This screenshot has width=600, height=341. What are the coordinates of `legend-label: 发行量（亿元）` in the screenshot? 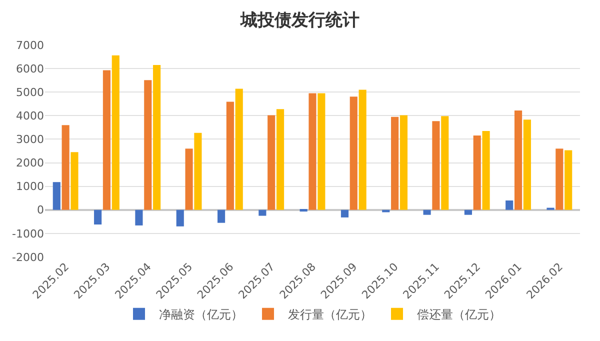 It's located at (330, 315).